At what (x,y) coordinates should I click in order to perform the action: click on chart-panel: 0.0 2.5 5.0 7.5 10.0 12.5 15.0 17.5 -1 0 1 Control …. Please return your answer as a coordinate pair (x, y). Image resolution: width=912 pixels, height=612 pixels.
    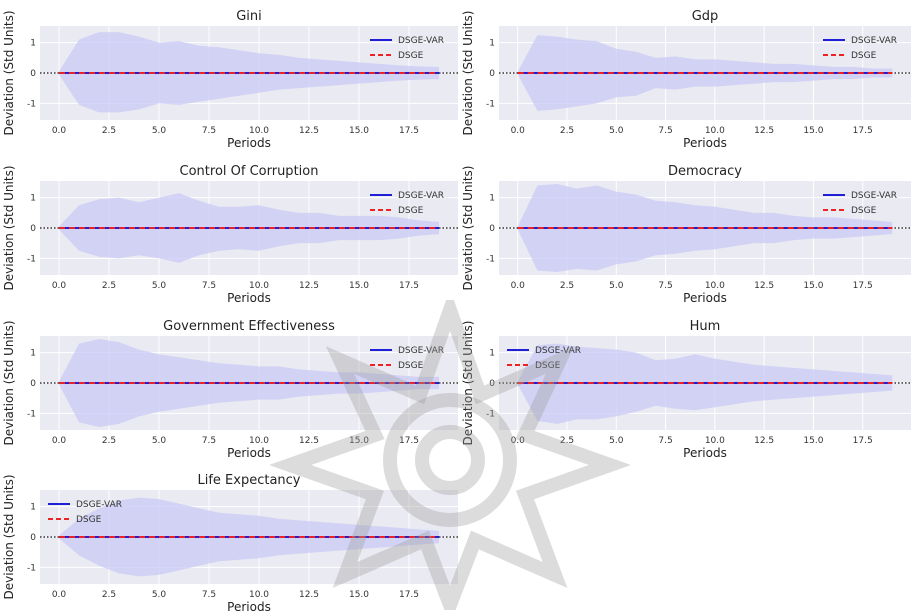
    Looking at the image, I should click on (230, 234).